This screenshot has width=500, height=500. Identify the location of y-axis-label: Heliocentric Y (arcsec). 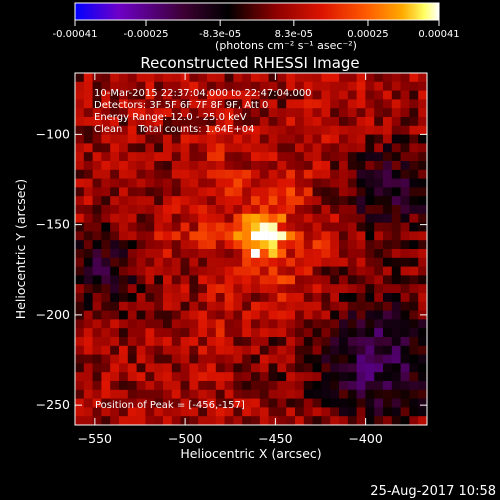
(20, 249).